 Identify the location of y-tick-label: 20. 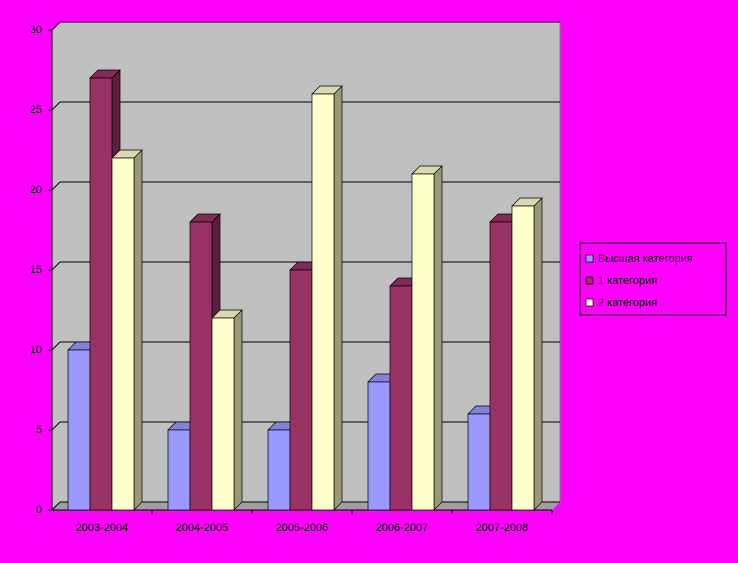
(36, 190).